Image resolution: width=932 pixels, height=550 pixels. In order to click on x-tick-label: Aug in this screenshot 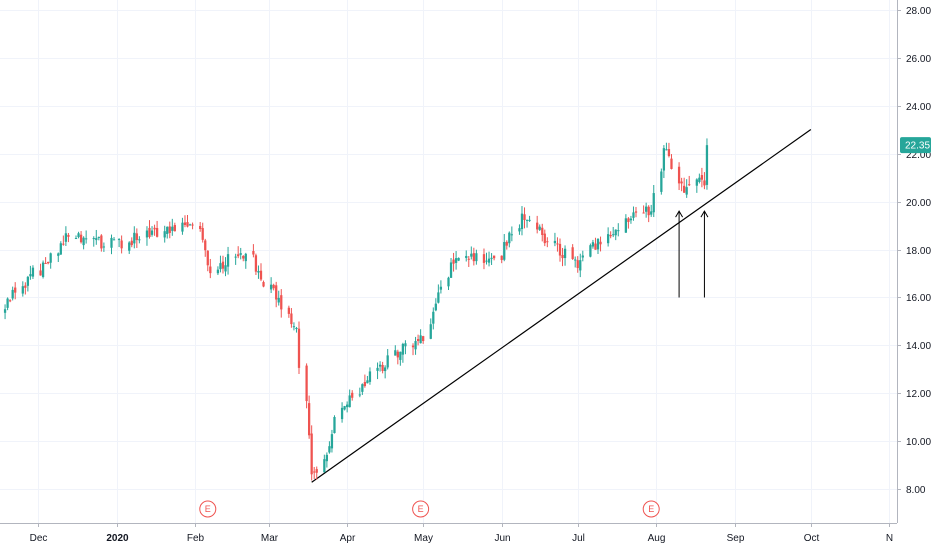, I will do `click(657, 538)`.